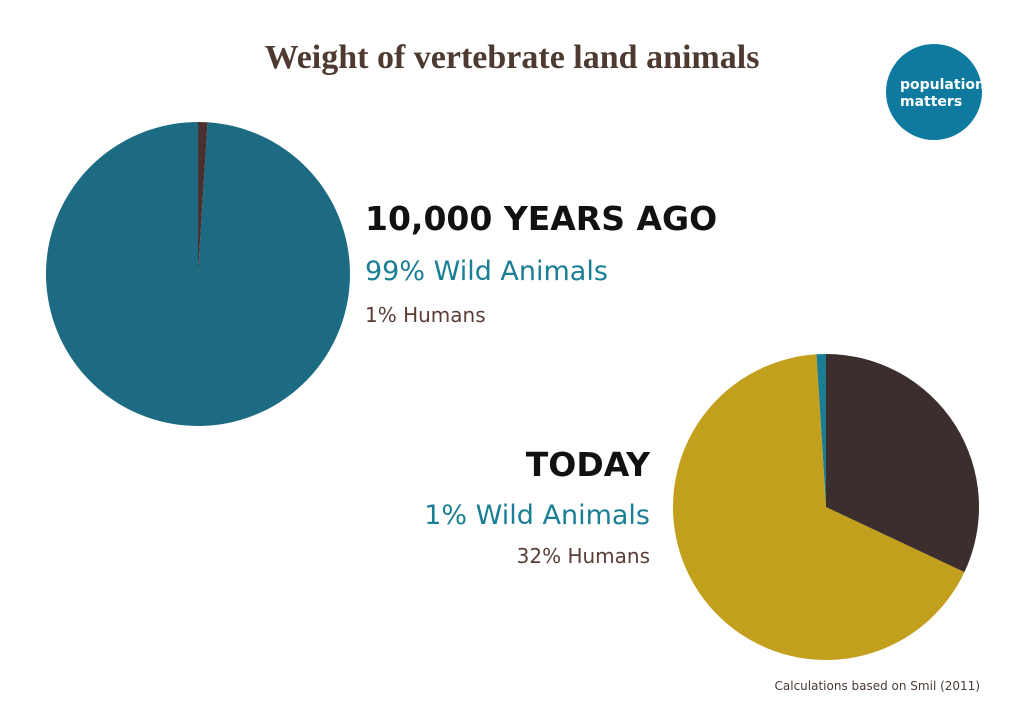  I want to click on chart-heading: TODAY, so click(588, 464).